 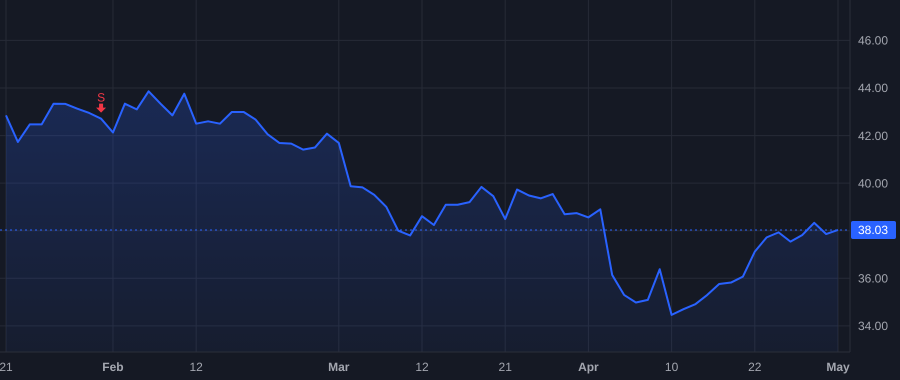 I want to click on y-tick-label: 36.00, so click(x=873, y=278).